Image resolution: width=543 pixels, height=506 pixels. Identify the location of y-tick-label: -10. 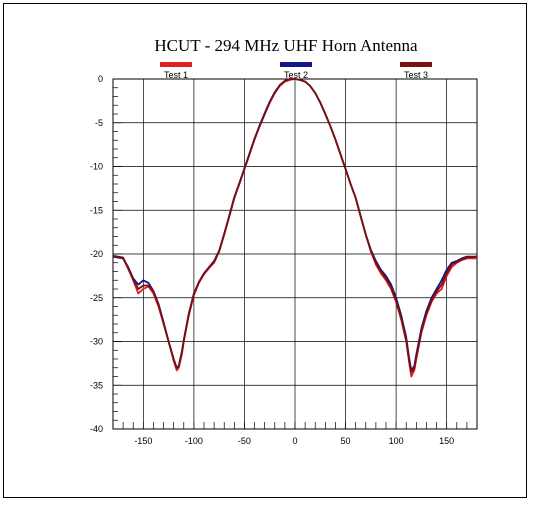
(96, 167).